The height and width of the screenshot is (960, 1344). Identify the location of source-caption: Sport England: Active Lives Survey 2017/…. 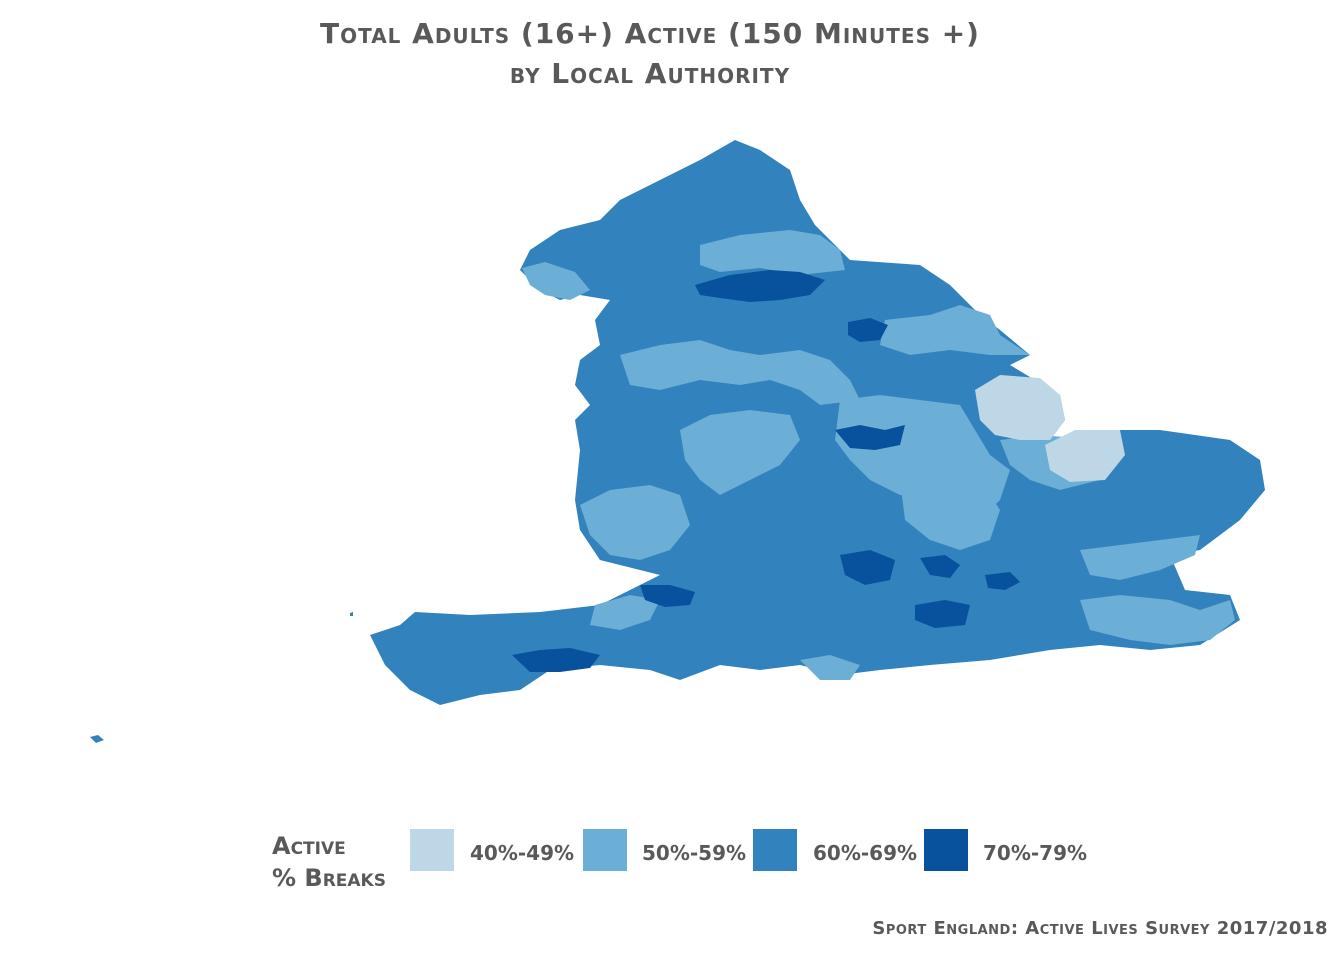
(1100, 928).